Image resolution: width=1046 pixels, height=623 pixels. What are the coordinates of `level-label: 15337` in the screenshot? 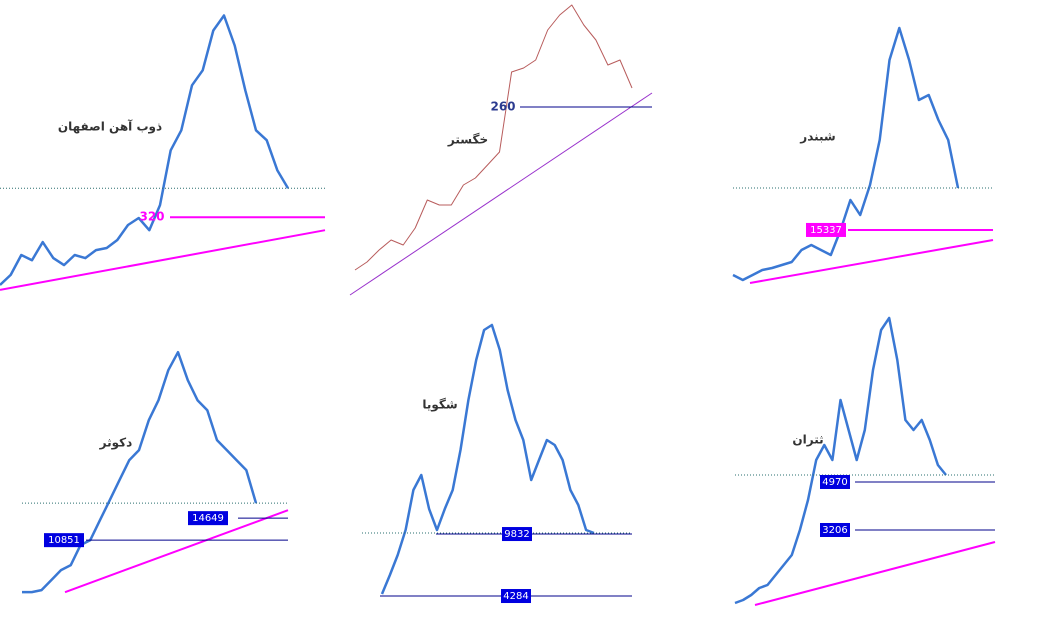 It's located at (826, 230).